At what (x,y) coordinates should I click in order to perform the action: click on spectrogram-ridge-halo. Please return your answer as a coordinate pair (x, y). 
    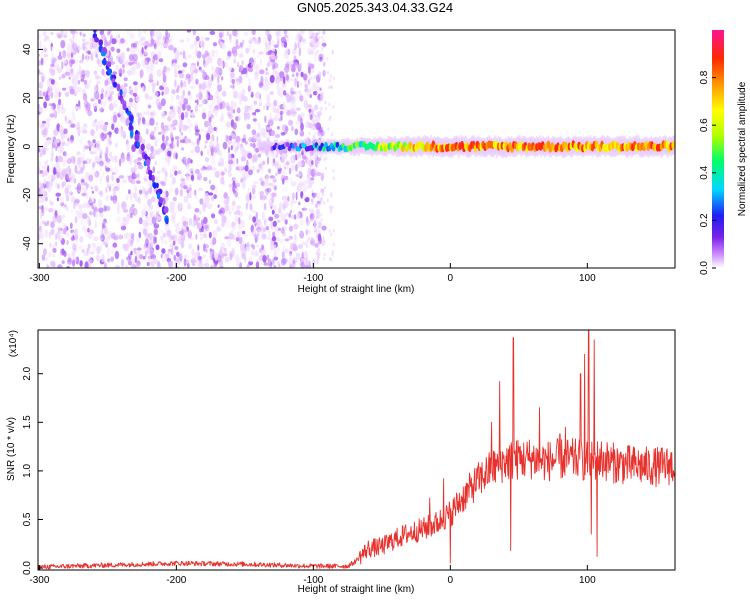
    Looking at the image, I should click on (266, 147).